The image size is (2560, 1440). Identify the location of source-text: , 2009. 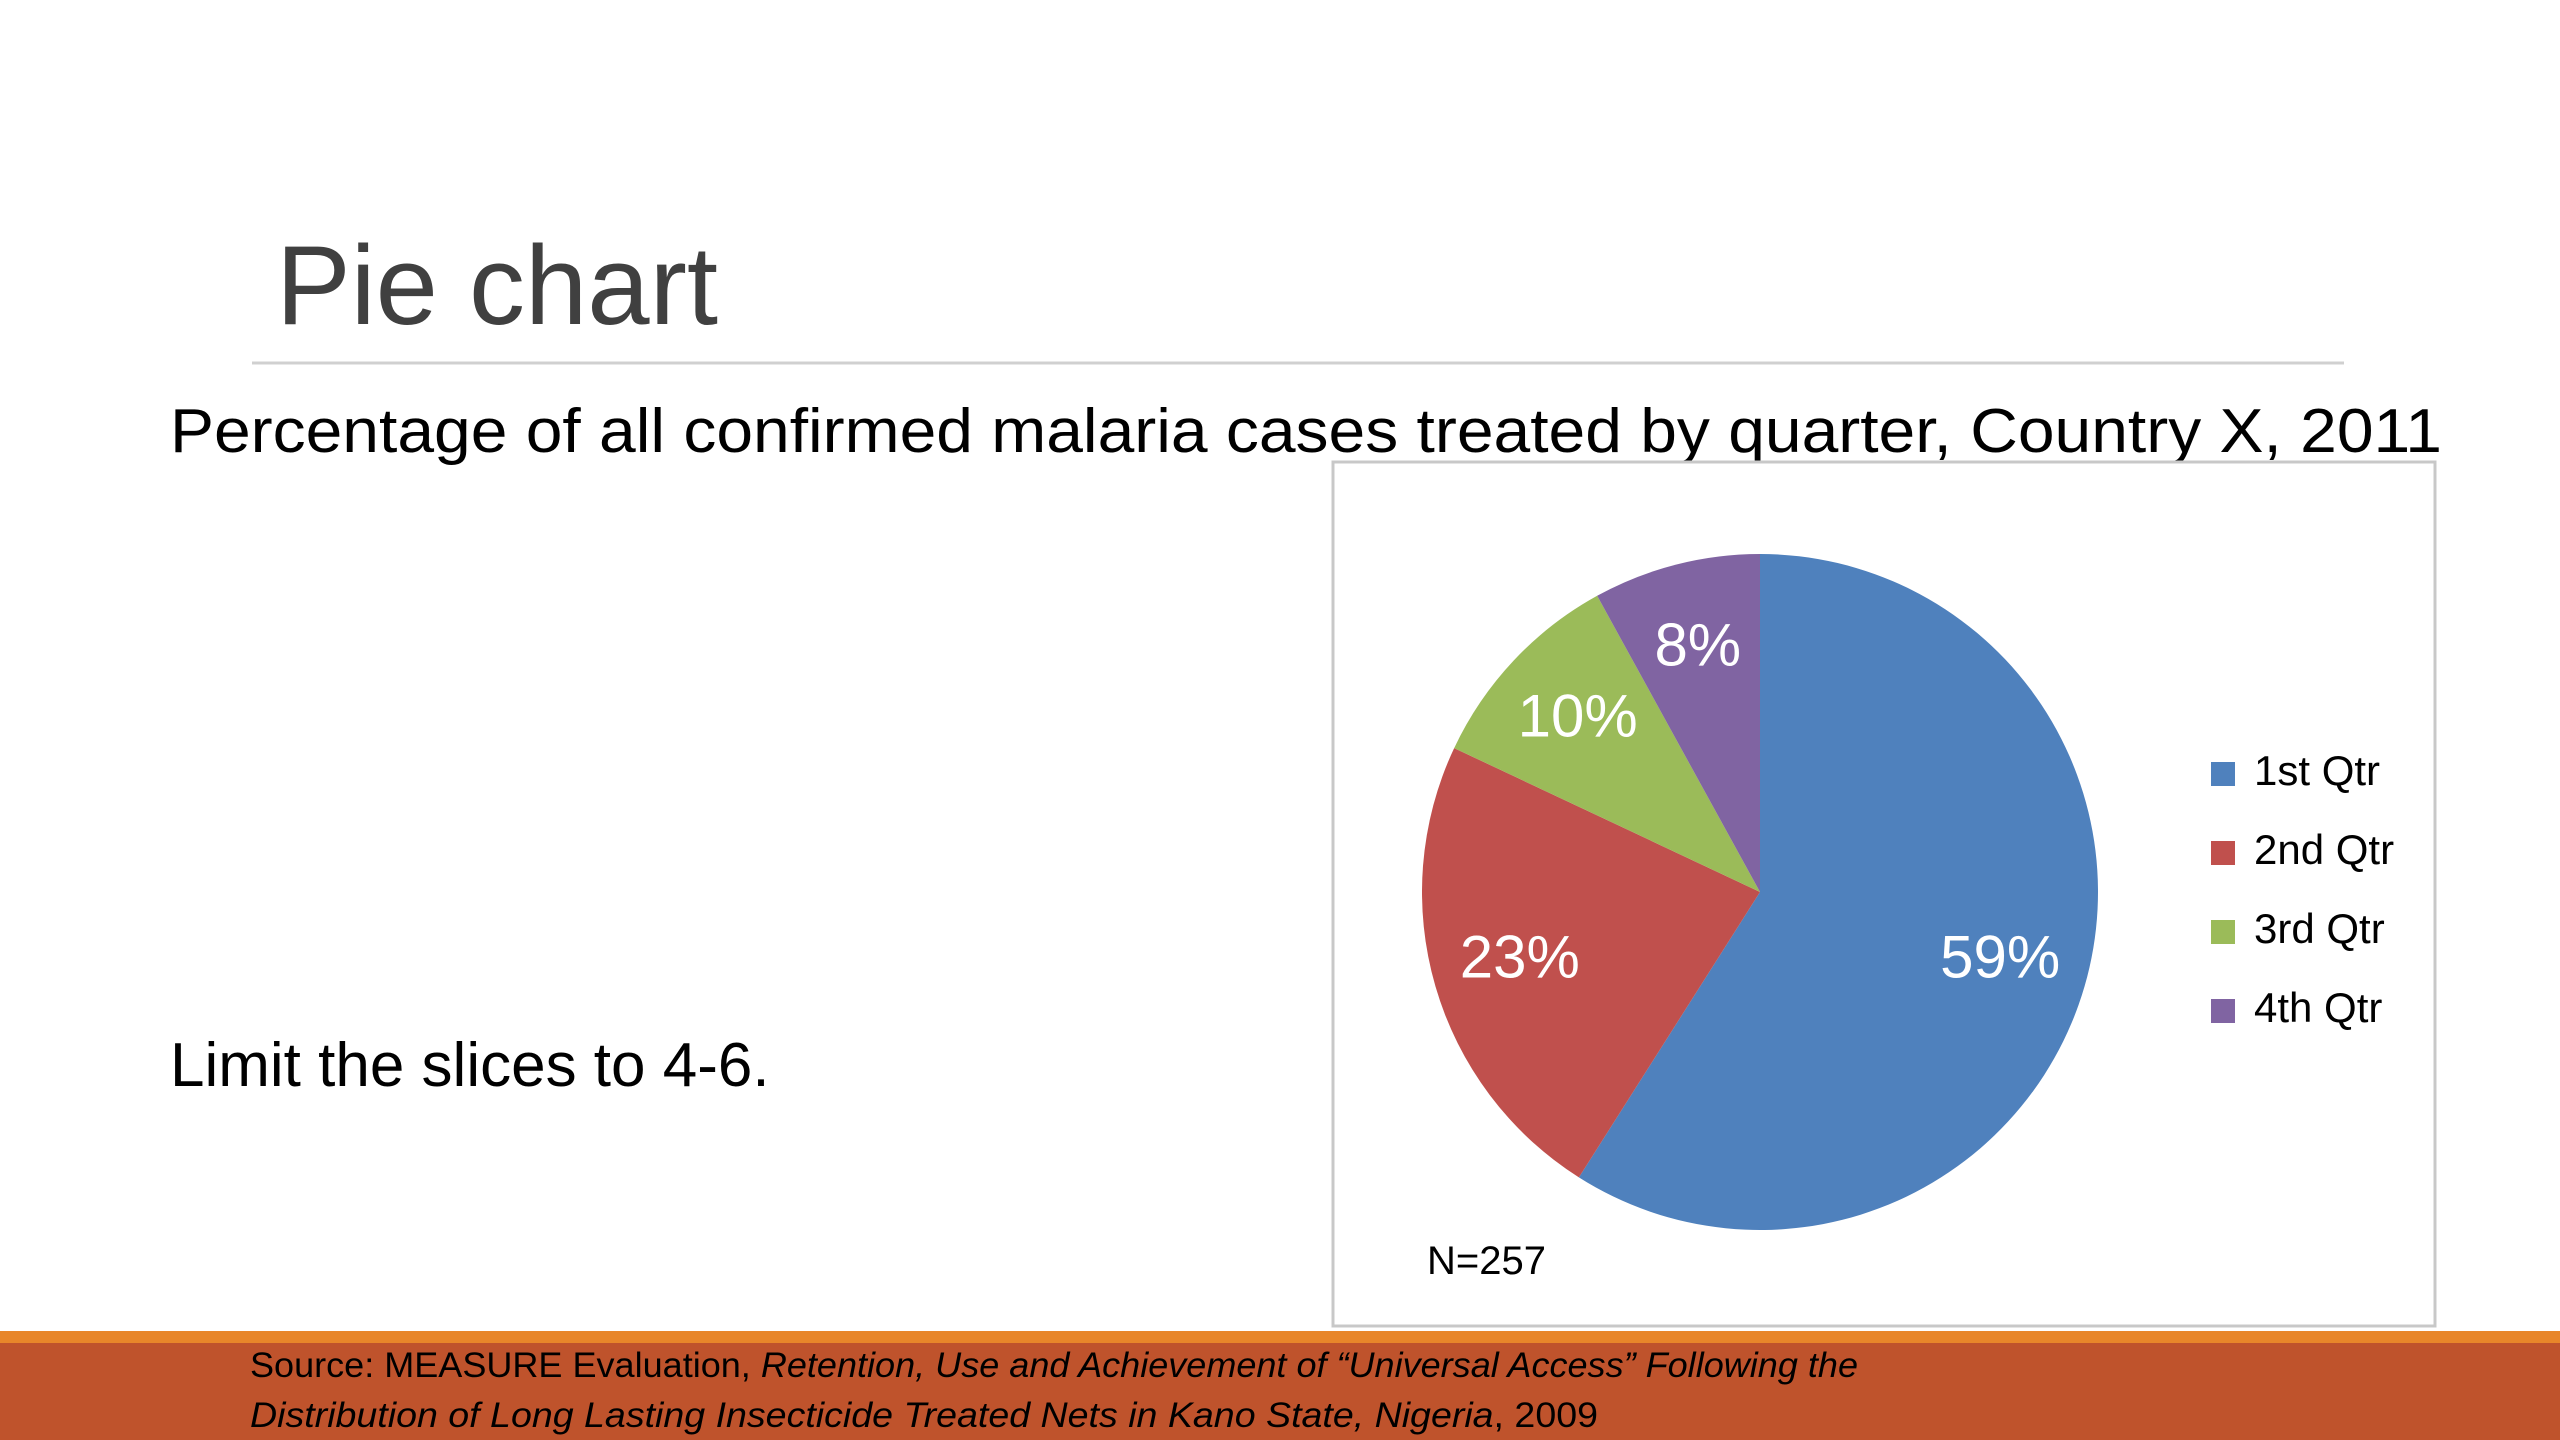
(1546, 1415).